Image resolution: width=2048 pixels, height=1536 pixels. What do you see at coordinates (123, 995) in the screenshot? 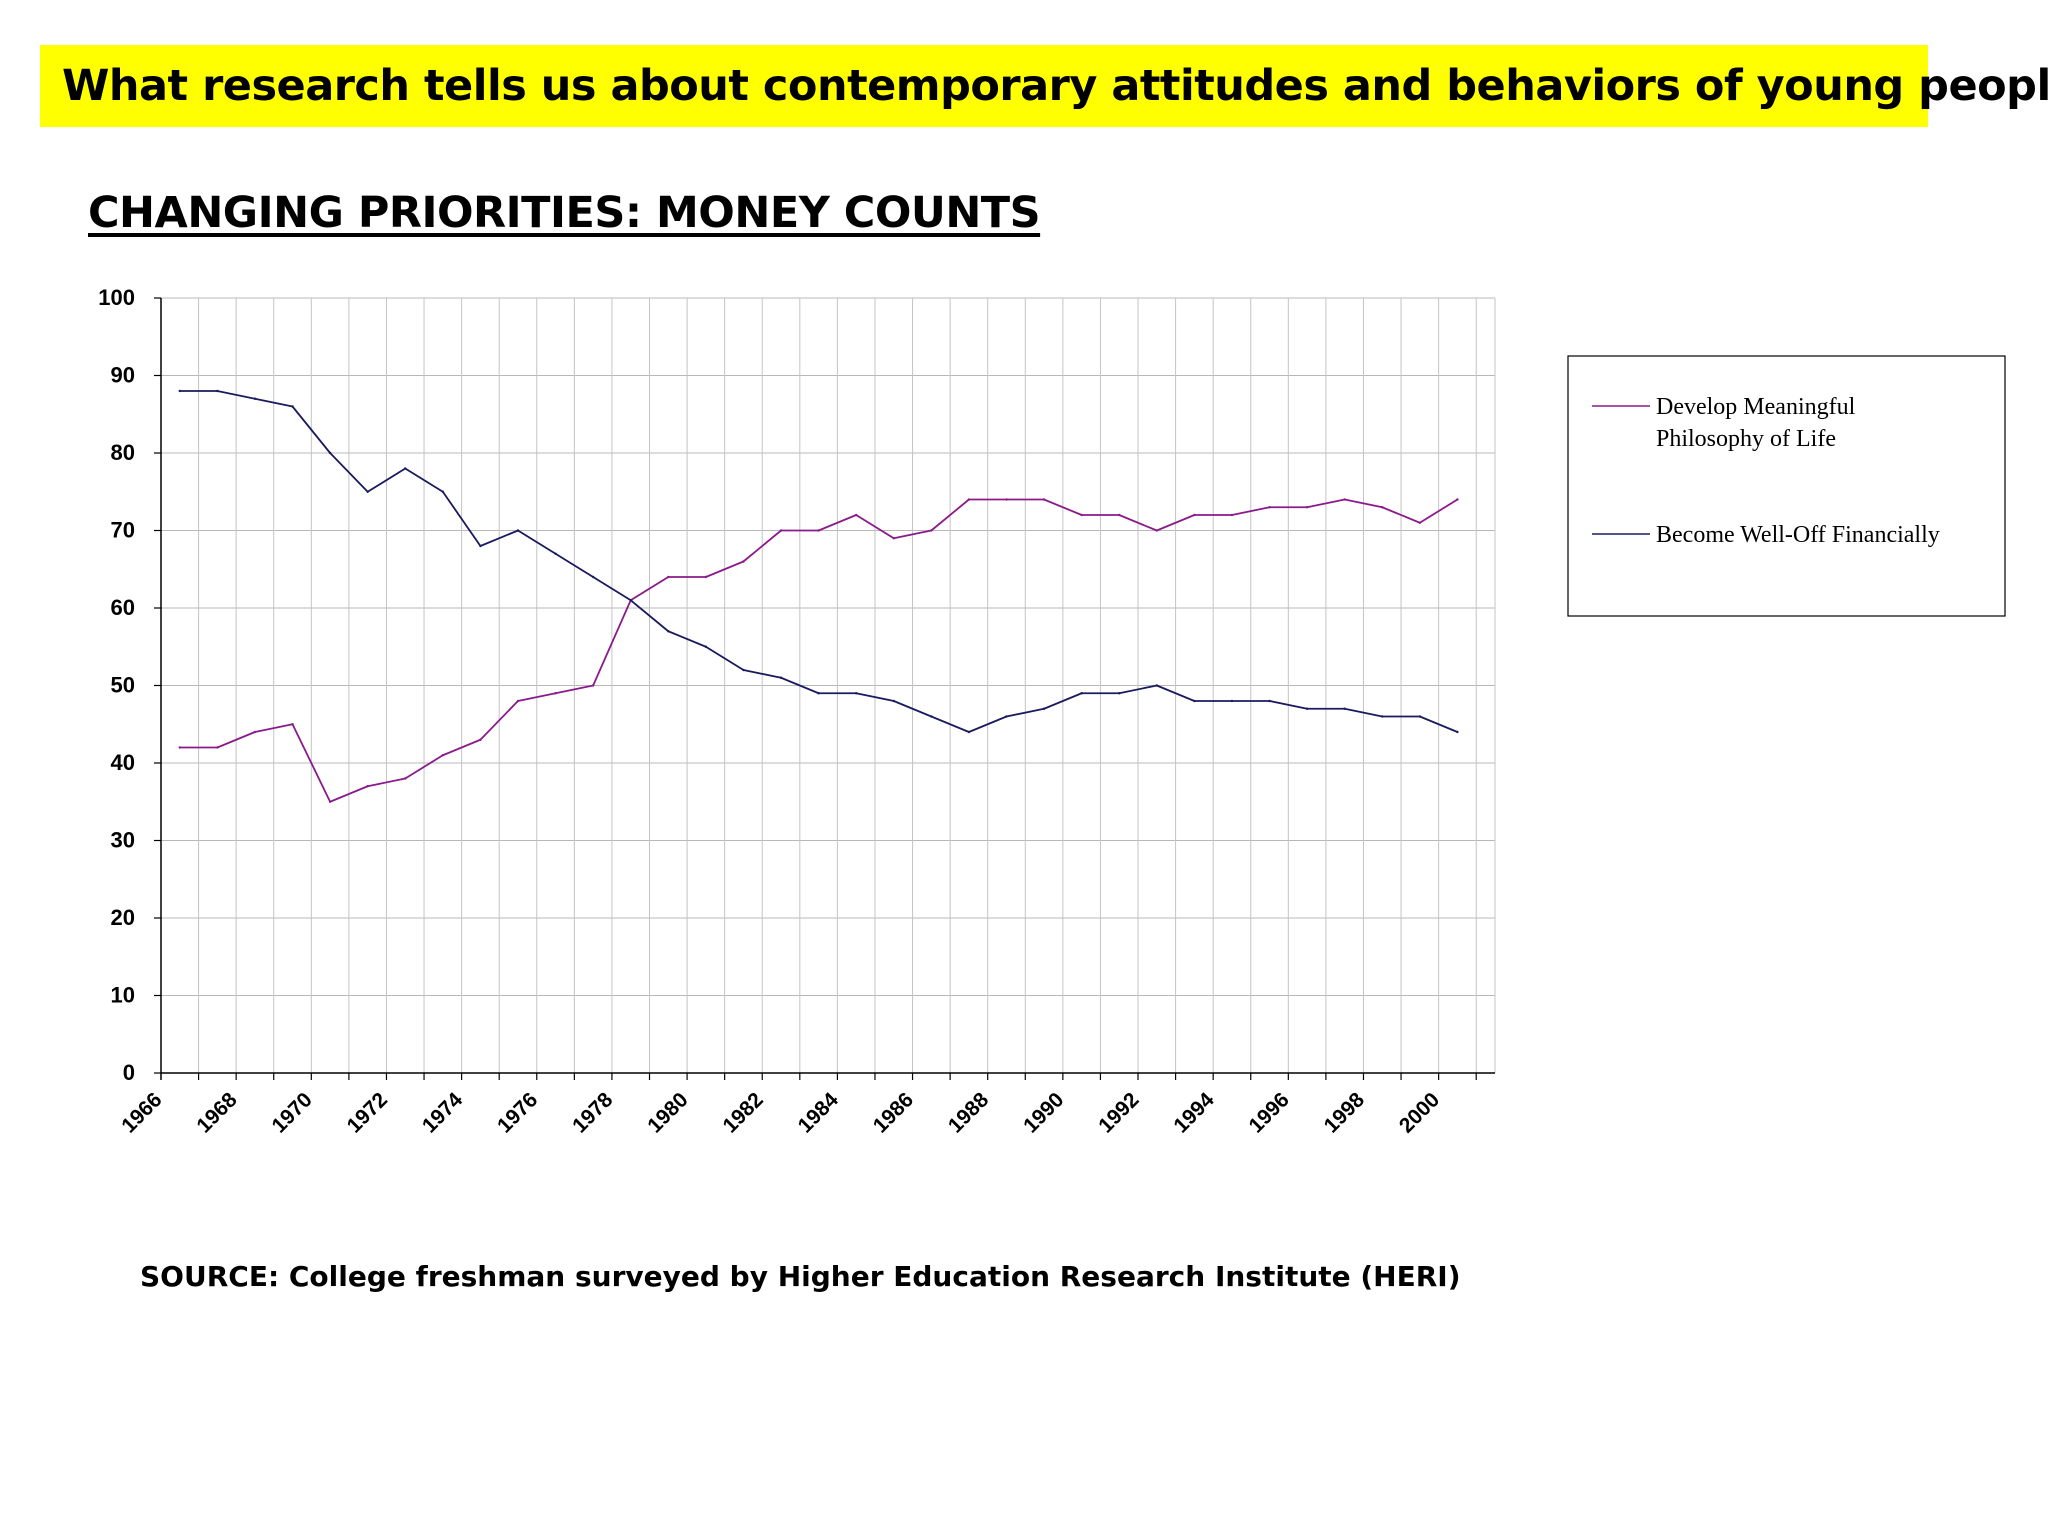
I see `y-tick-label: 10` at bounding box center [123, 995].